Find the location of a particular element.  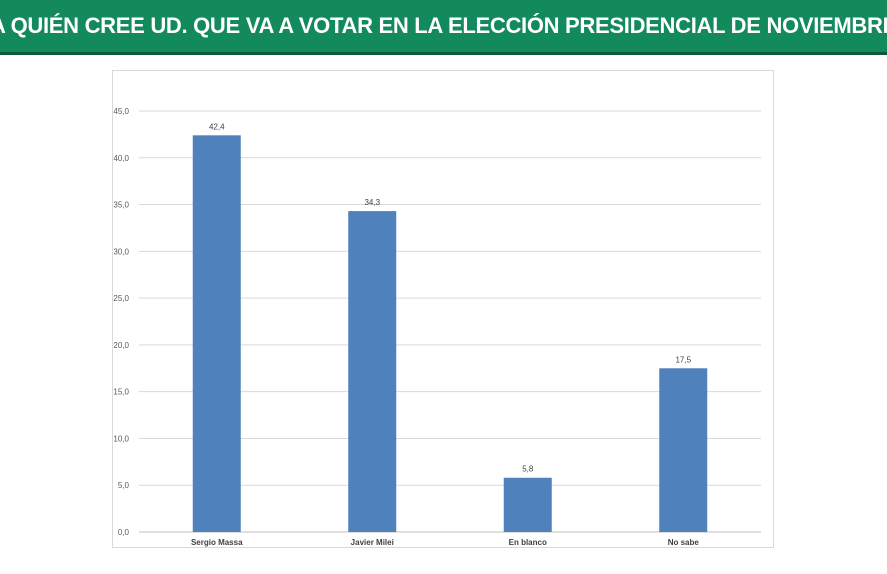

x-category-label: No sabe is located at coordinates (684, 542).